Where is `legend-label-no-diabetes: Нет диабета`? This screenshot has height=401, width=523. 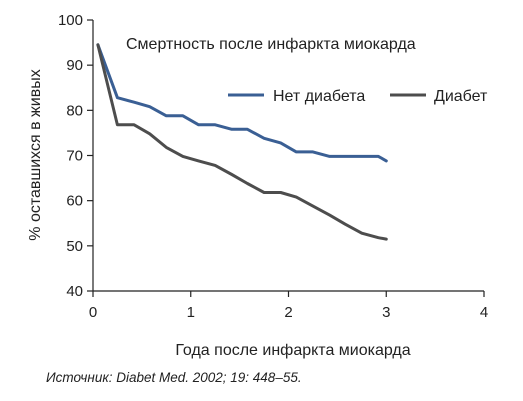 legend-label-no-diabetes: Нет диабета is located at coordinates (319, 96).